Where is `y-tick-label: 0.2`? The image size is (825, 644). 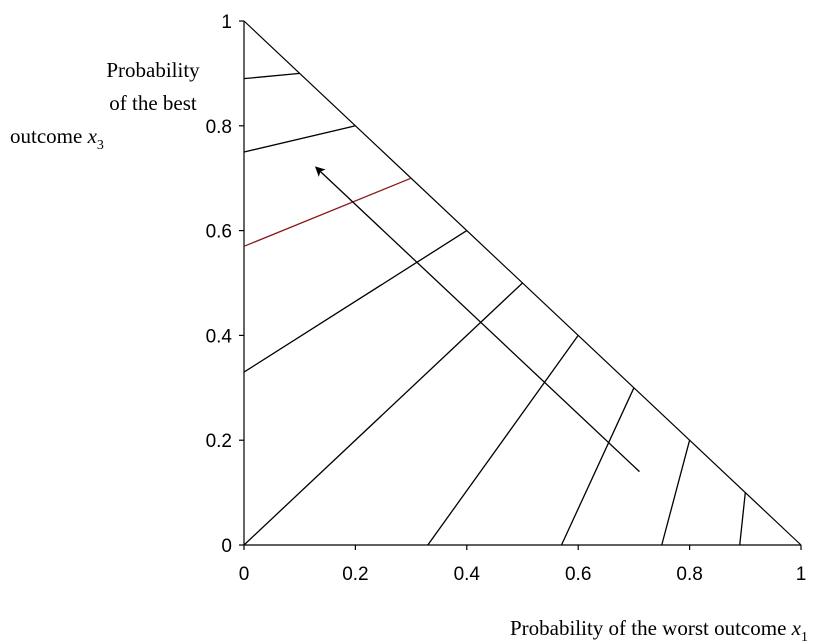 y-tick-label: 0.2 is located at coordinates (219, 441).